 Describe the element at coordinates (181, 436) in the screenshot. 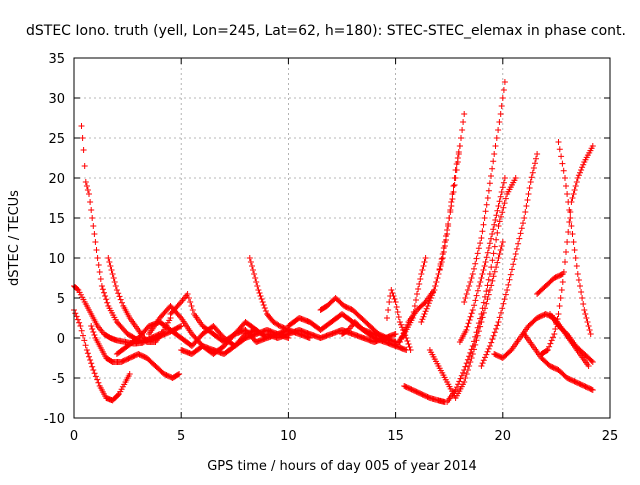

I see `x-tick-label: 5` at that location.